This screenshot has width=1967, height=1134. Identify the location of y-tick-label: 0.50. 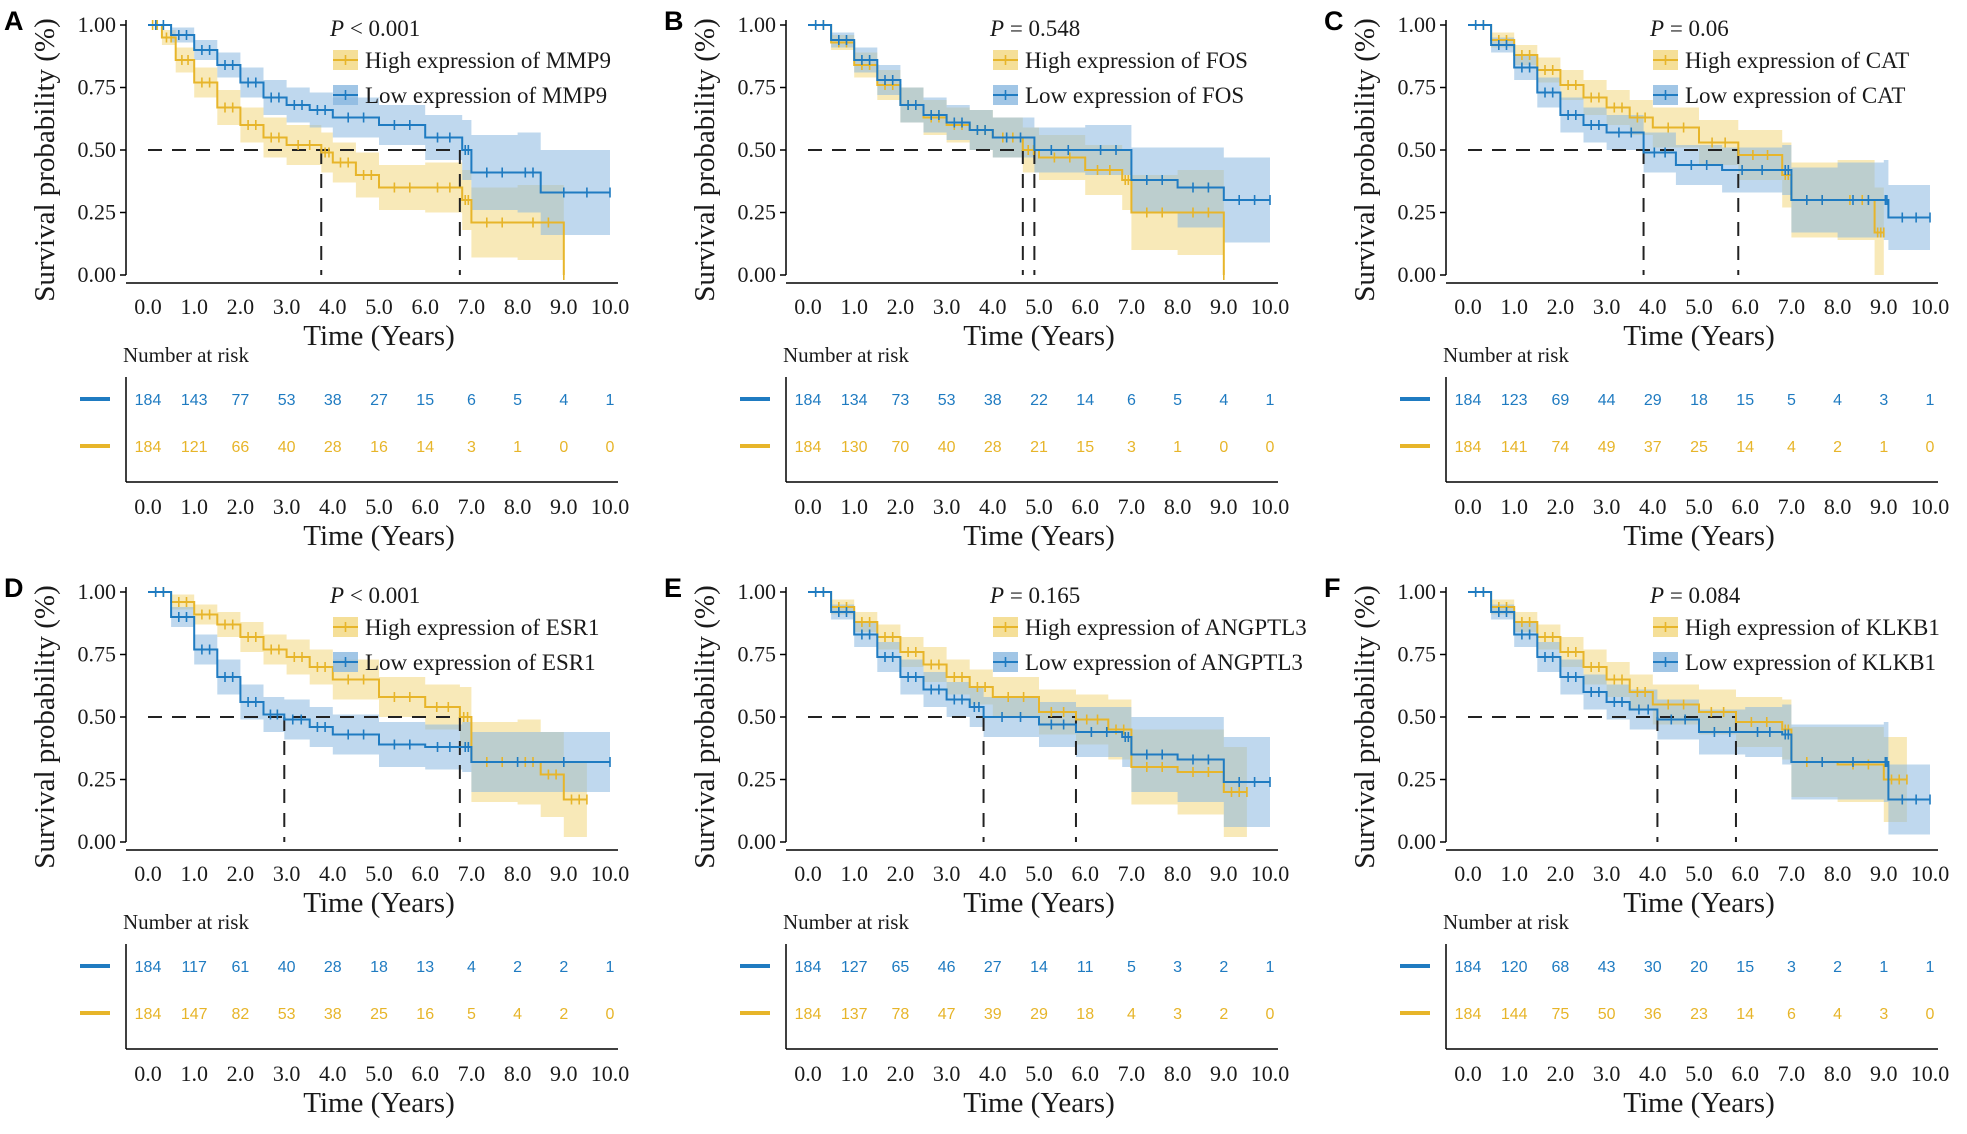
(1417, 716).